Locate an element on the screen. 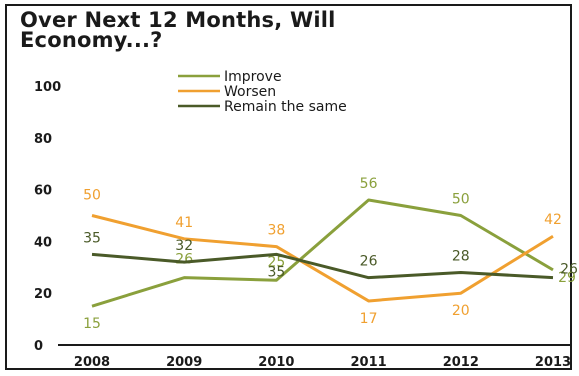  y-tick-label-60: 60 is located at coordinates (43, 191).